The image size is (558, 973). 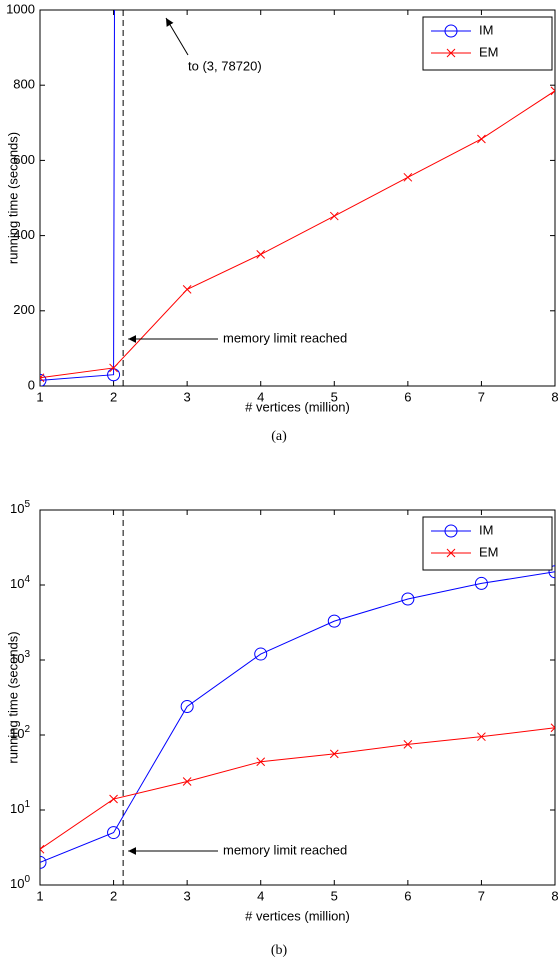 I want to click on y-tick-label: 10³, so click(x=20, y=658).